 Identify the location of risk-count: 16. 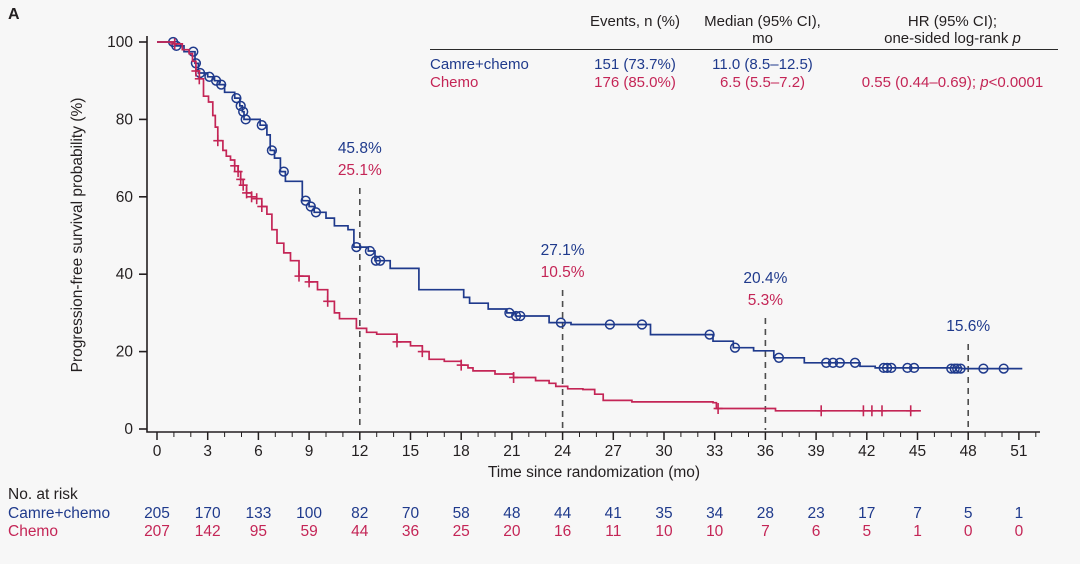
(562, 531).